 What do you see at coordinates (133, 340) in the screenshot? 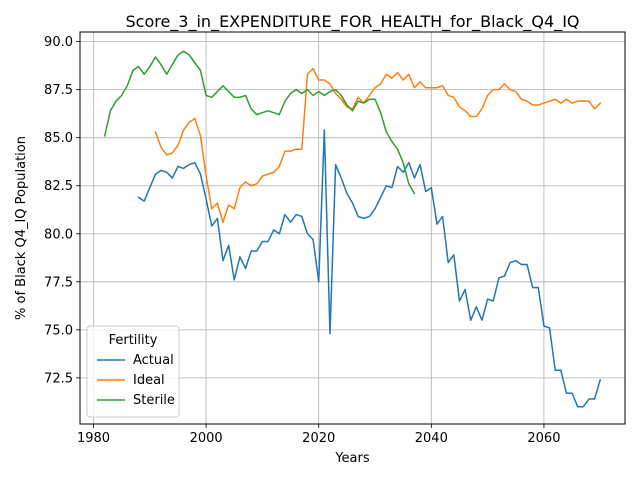
I see `legend-title: Fertility` at bounding box center [133, 340].